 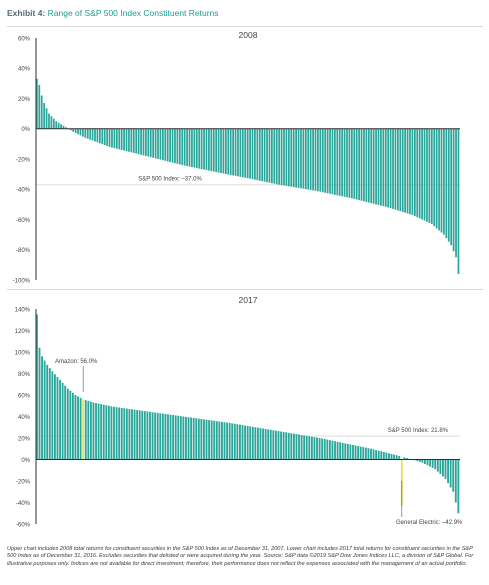 I want to click on callout-label: General Electric: –42.9%, so click(x=429, y=523).